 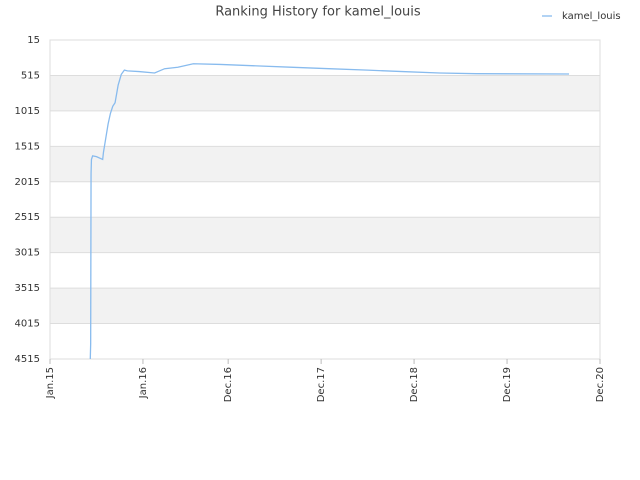 I want to click on y-tick-label: 2515, so click(x=27, y=217).